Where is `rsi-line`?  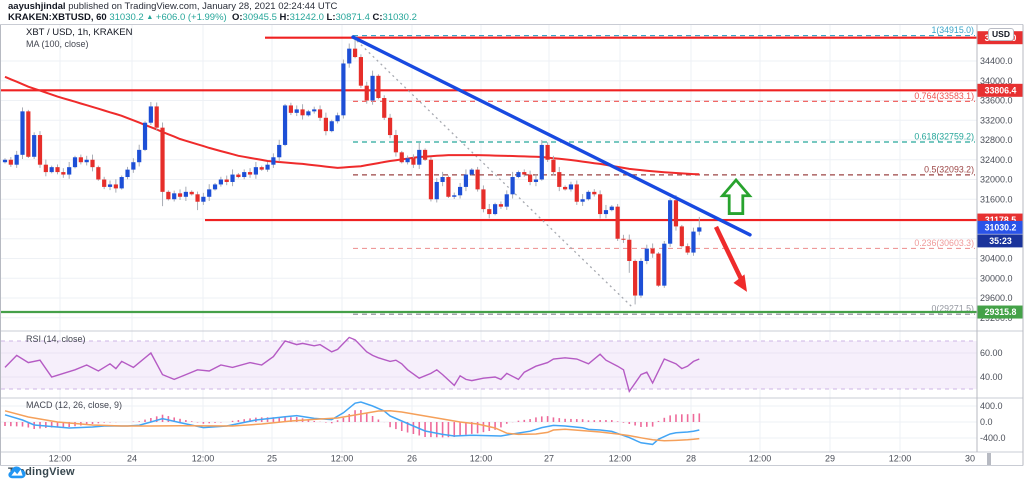 rsi-line is located at coordinates (352, 365).